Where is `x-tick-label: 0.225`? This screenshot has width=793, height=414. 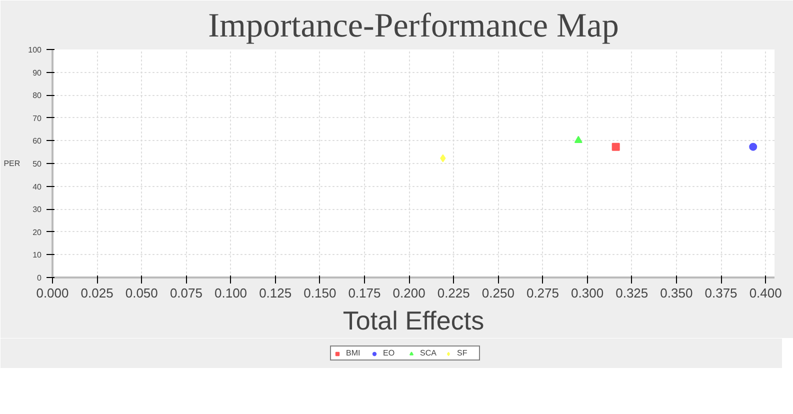
x-tick-label: 0.225 is located at coordinates (453, 293).